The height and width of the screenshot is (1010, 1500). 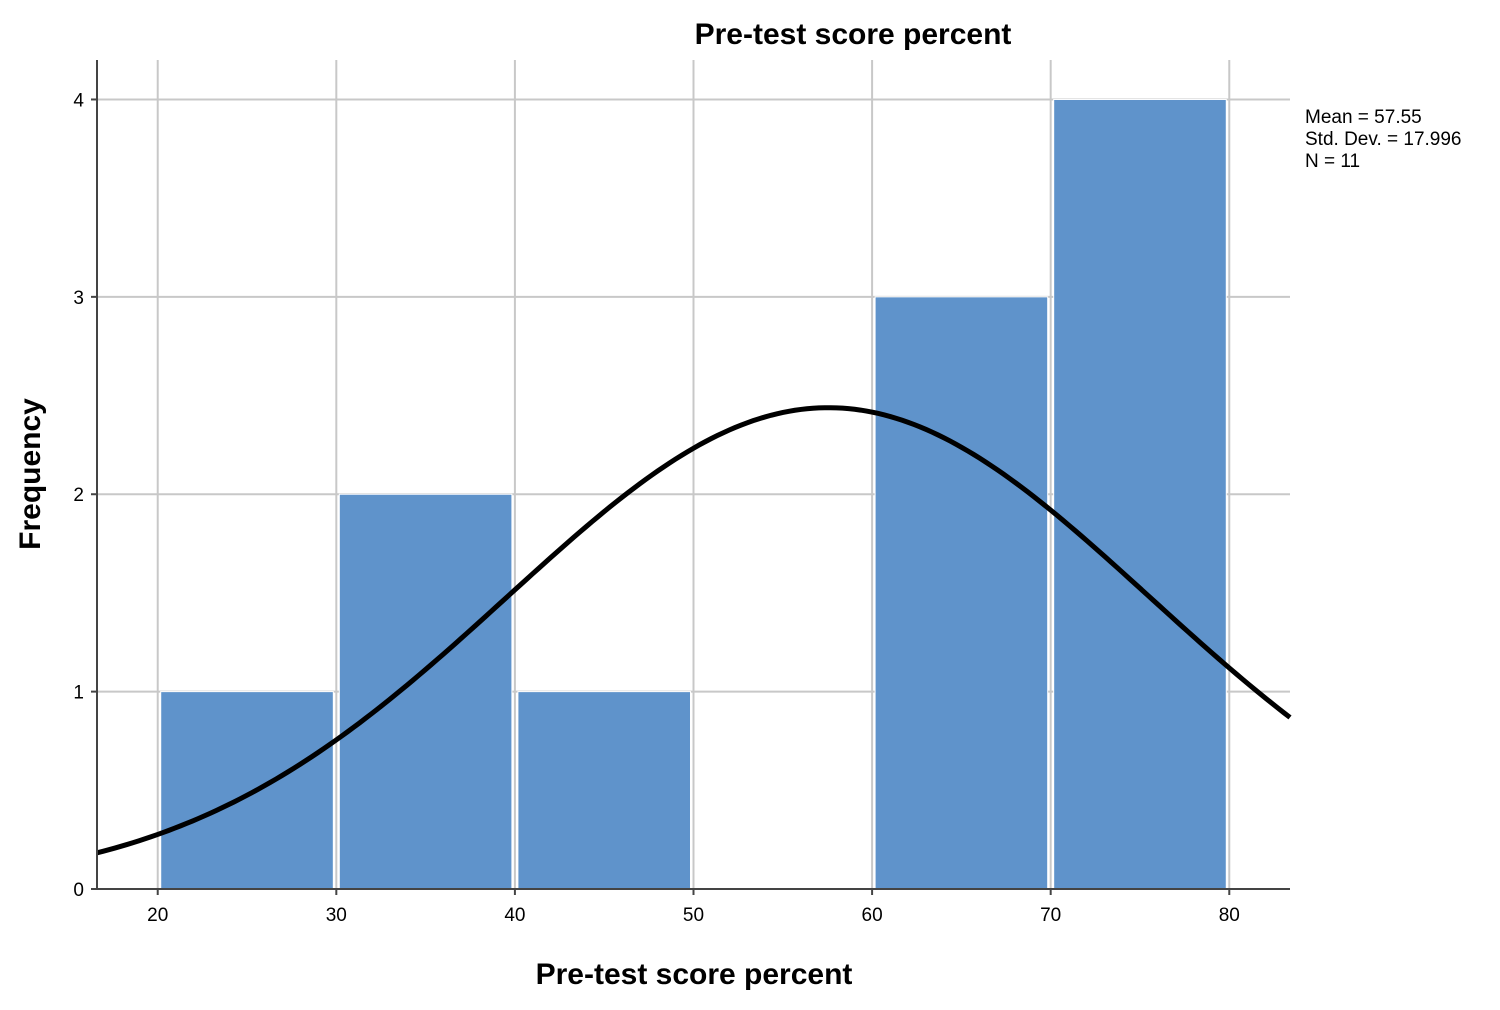 I want to click on y-axis-label: Frequency, so click(x=30, y=474).